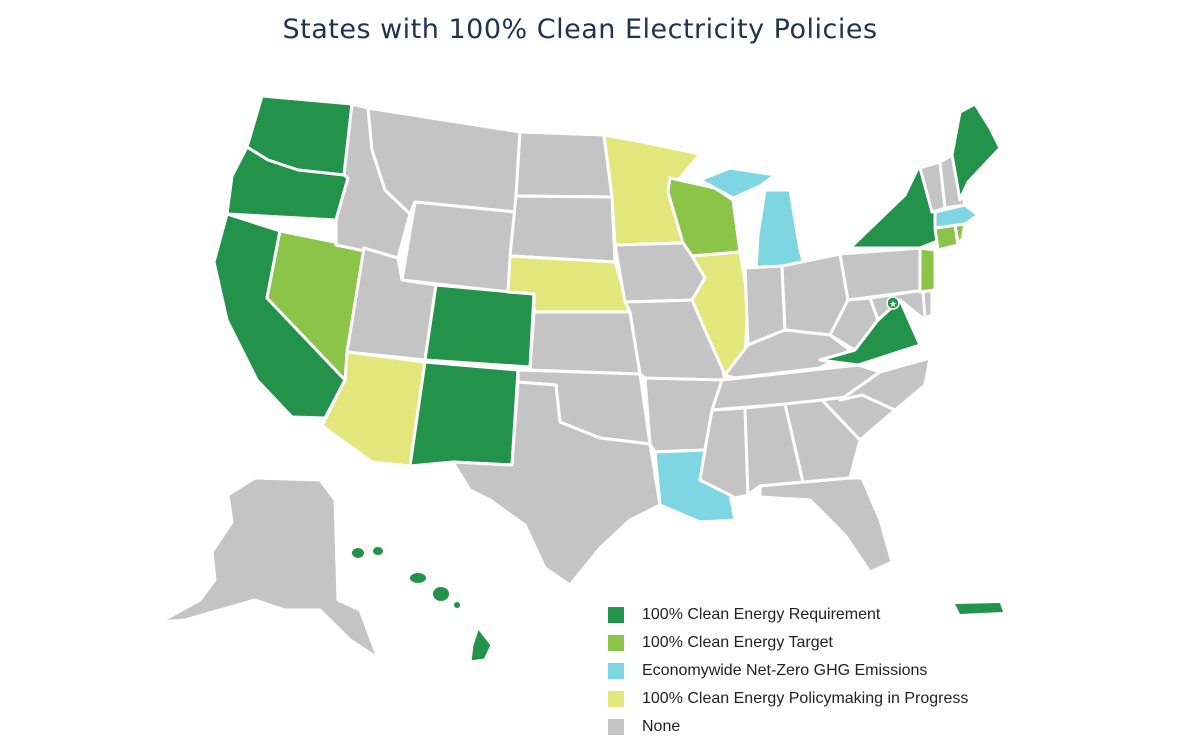 The image size is (1200, 743). What do you see at coordinates (616, 727) in the screenshot?
I see `legend-swatch-none` at bounding box center [616, 727].